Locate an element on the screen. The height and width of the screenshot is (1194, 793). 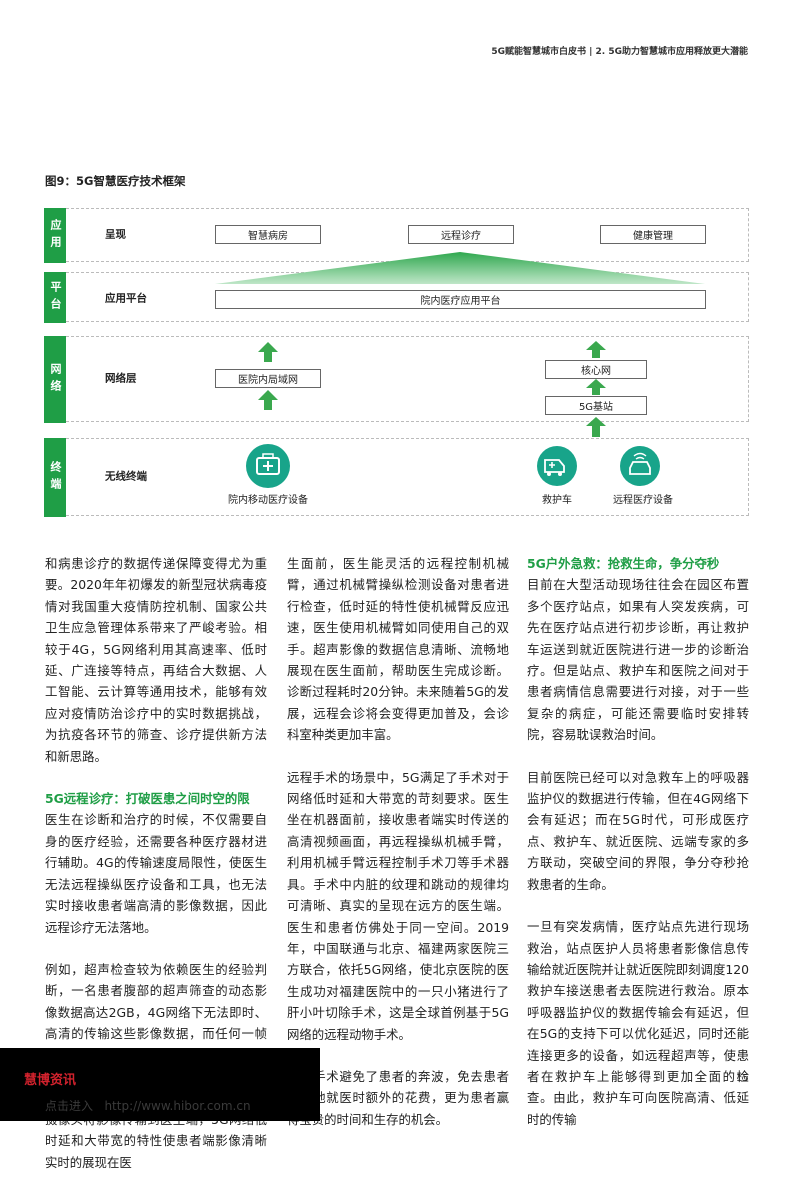
layer-label: 平台 is located at coordinates (55, 297).